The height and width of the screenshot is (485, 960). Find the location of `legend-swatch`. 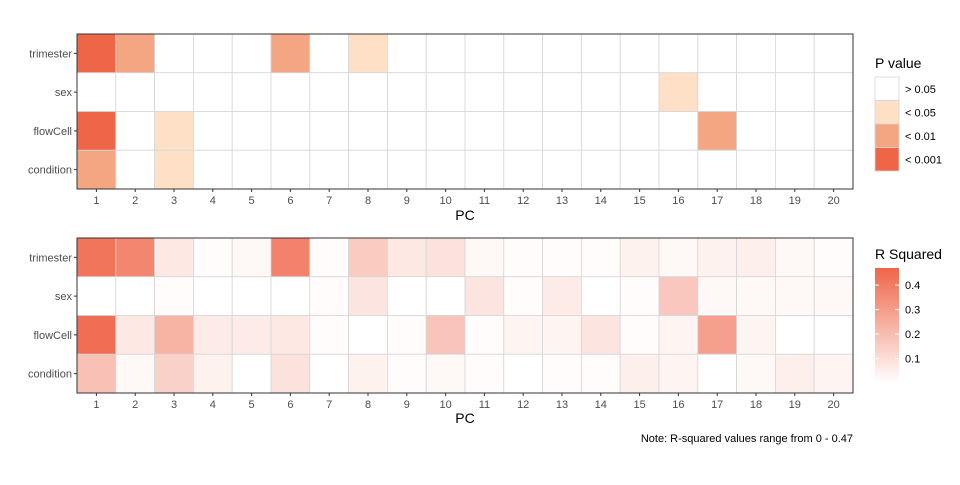

legend-swatch is located at coordinates (887, 135).